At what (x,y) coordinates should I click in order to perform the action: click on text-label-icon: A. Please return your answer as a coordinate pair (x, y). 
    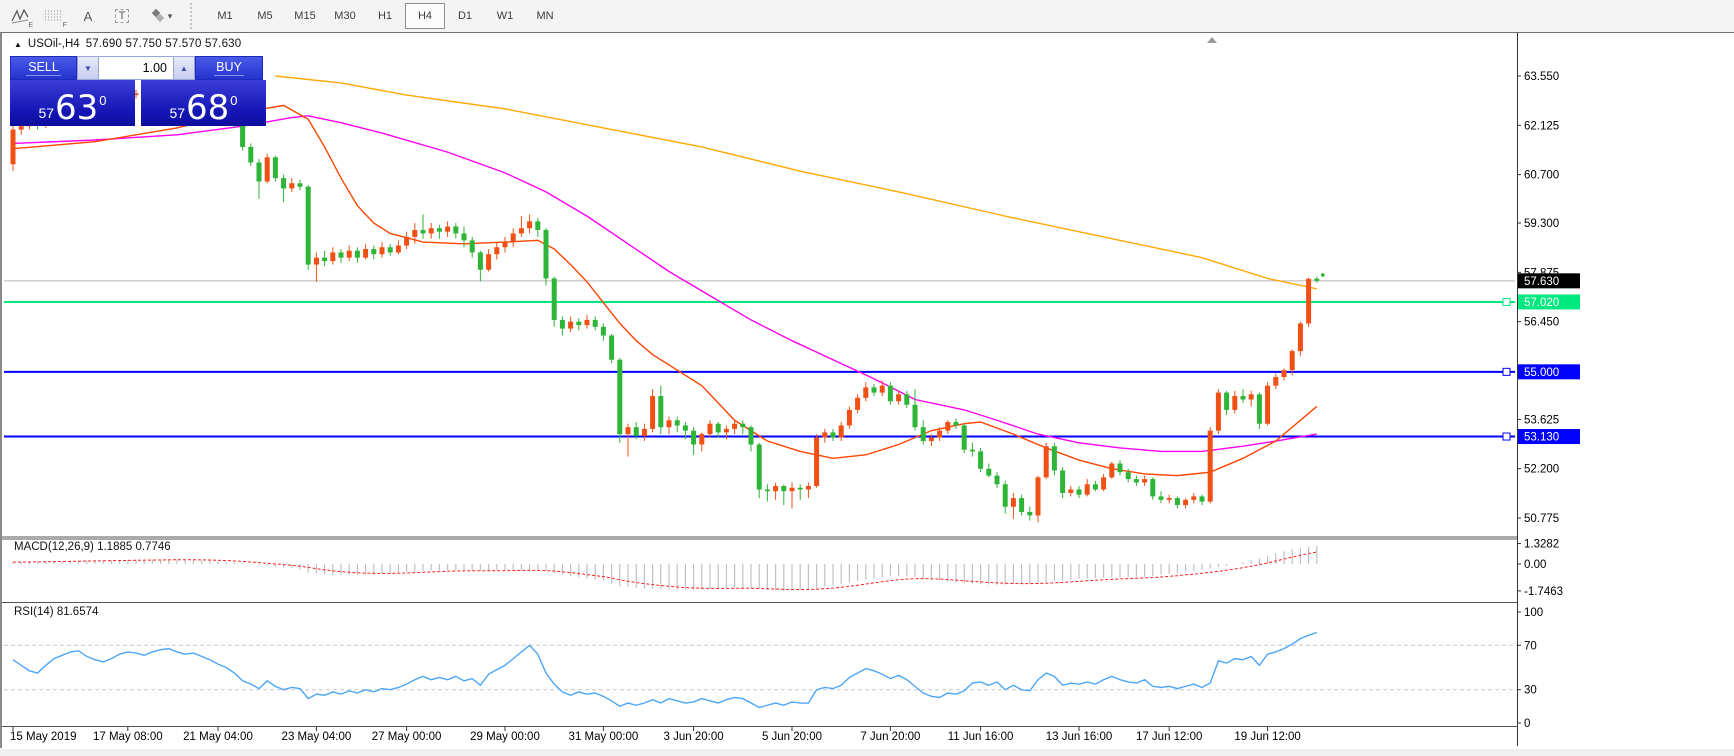
    Looking at the image, I should click on (88, 16).